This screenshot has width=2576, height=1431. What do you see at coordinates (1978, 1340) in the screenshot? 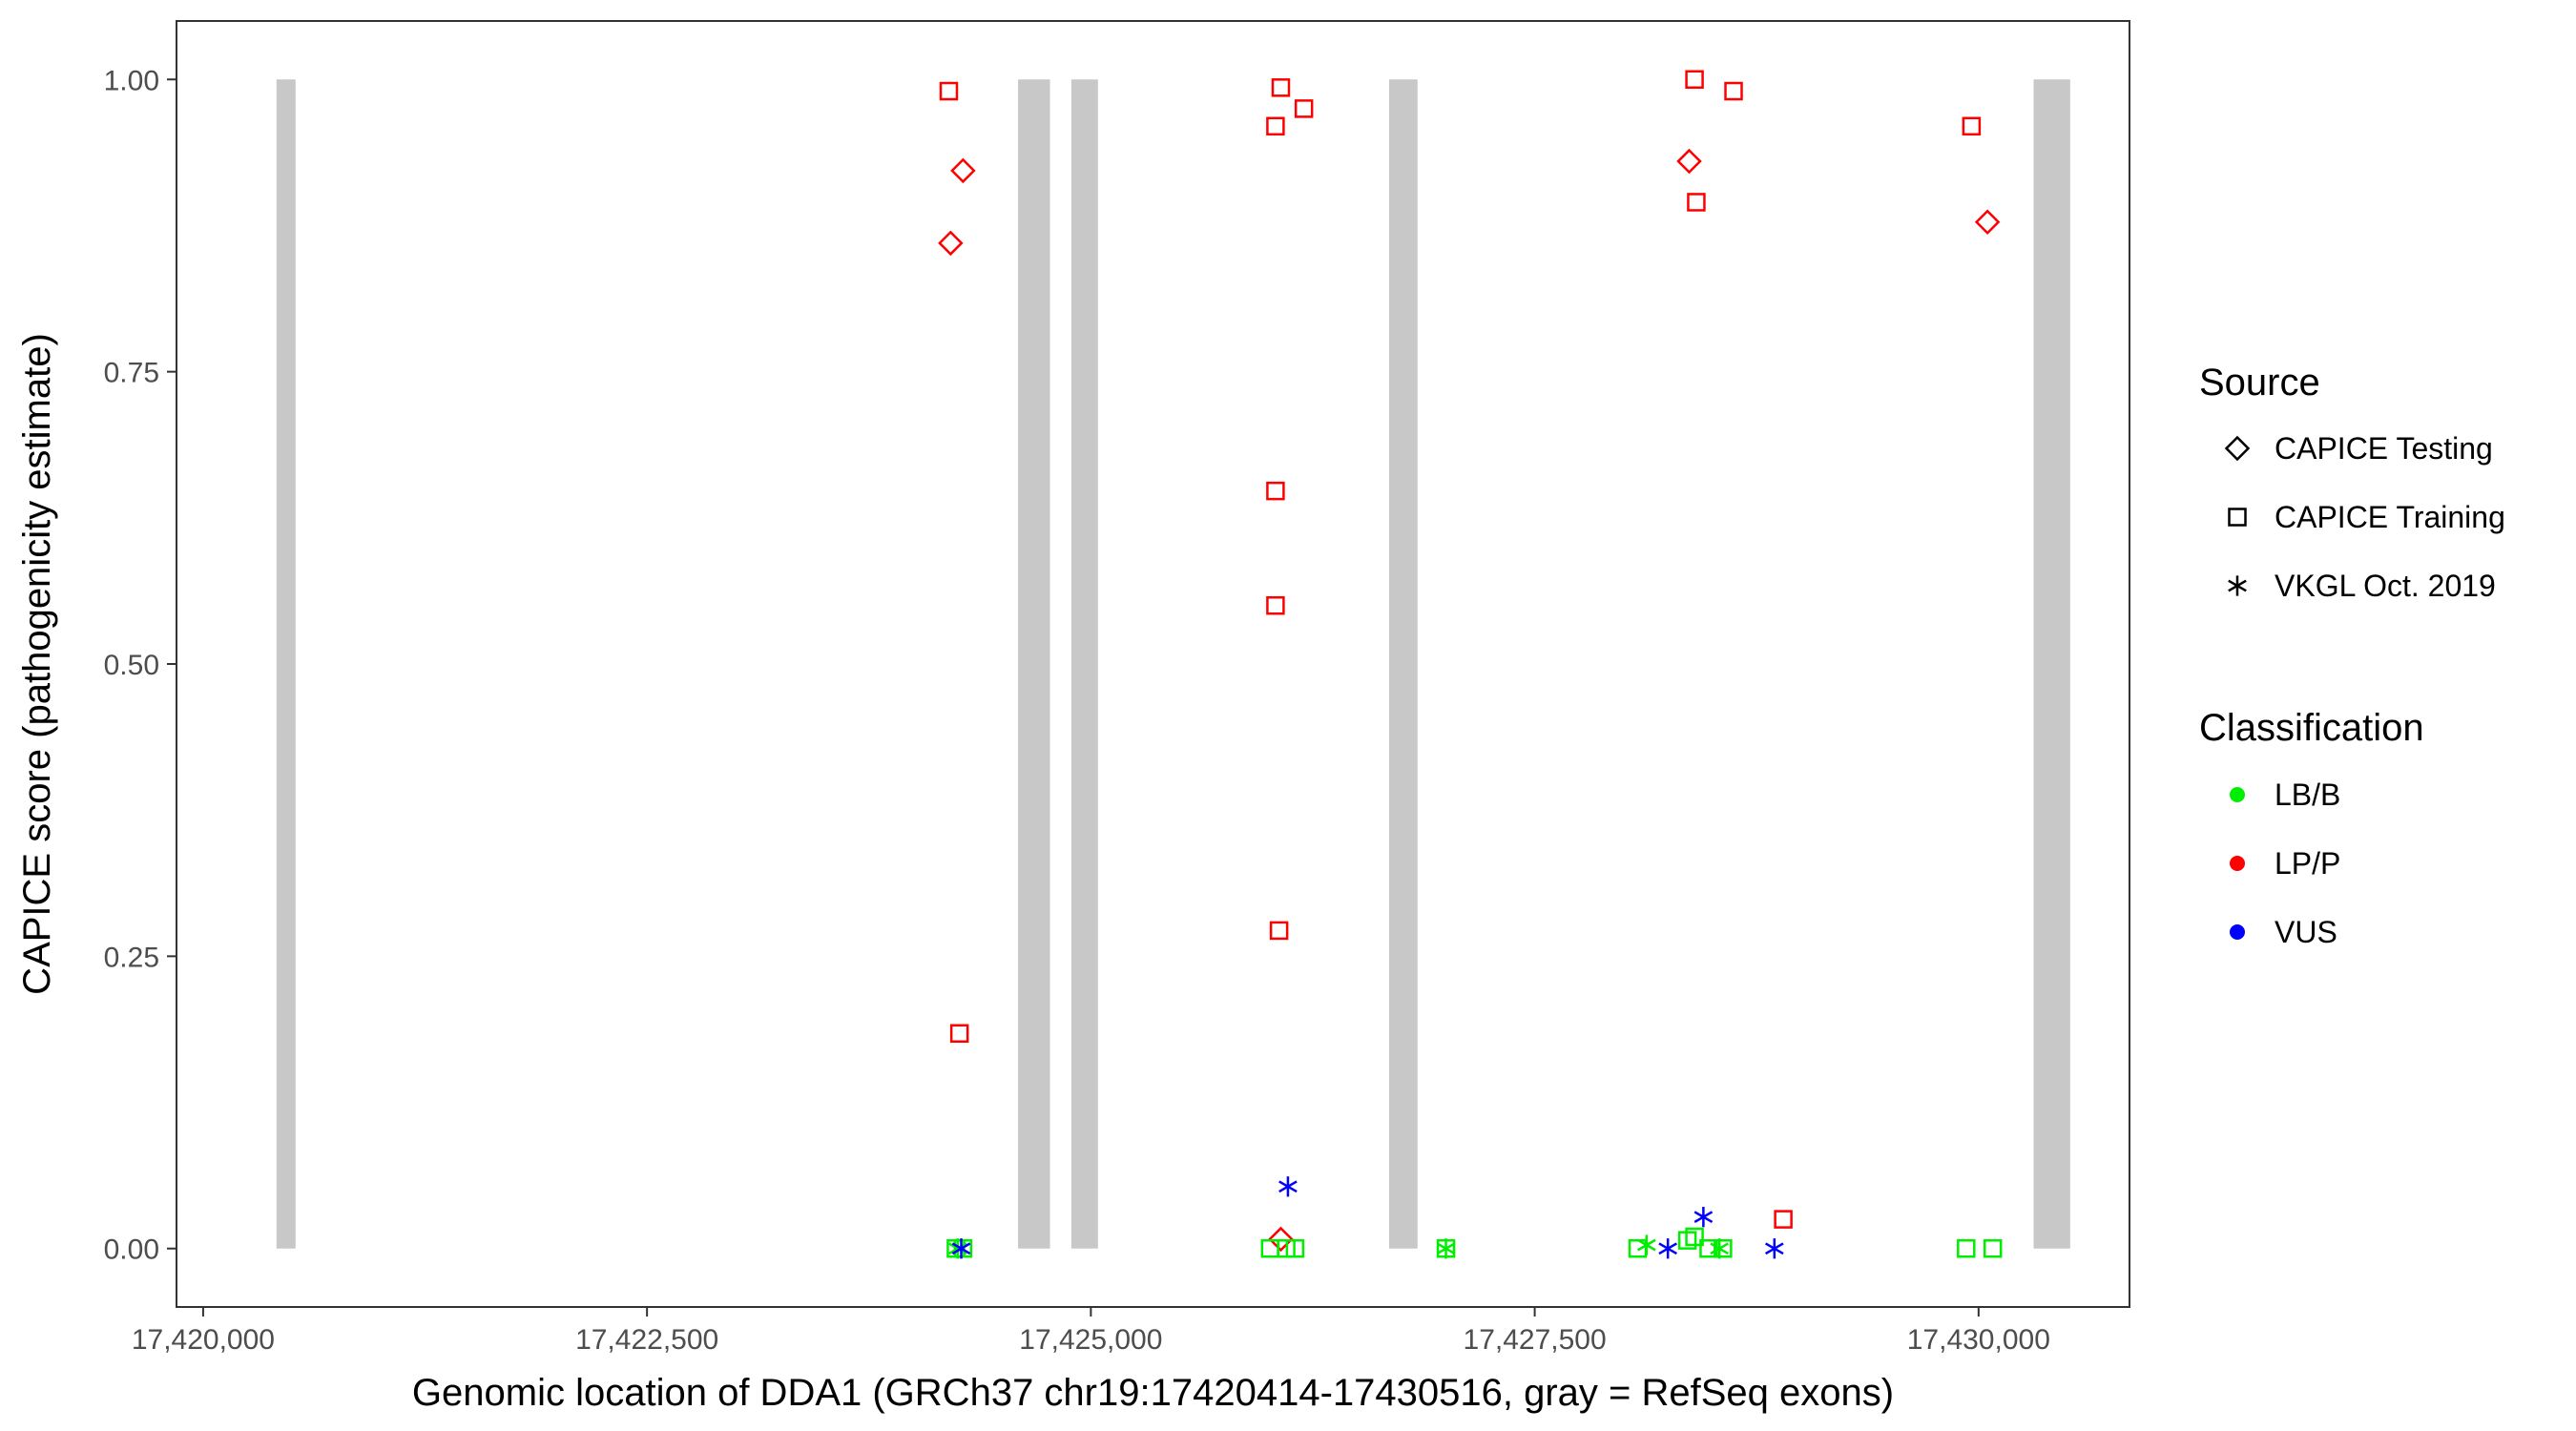
I see `x-tick-label-5: 17,430,000` at bounding box center [1978, 1340].